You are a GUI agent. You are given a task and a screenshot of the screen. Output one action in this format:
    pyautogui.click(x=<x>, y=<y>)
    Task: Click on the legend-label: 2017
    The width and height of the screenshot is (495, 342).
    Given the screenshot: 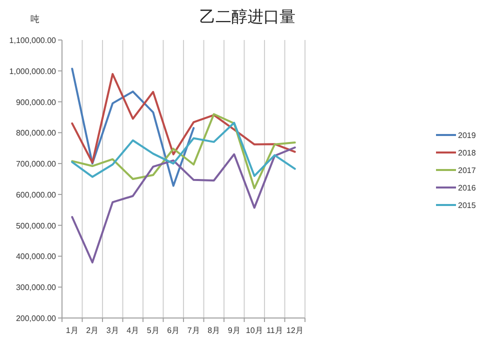 What is the action you would take?
    pyautogui.click(x=467, y=170)
    